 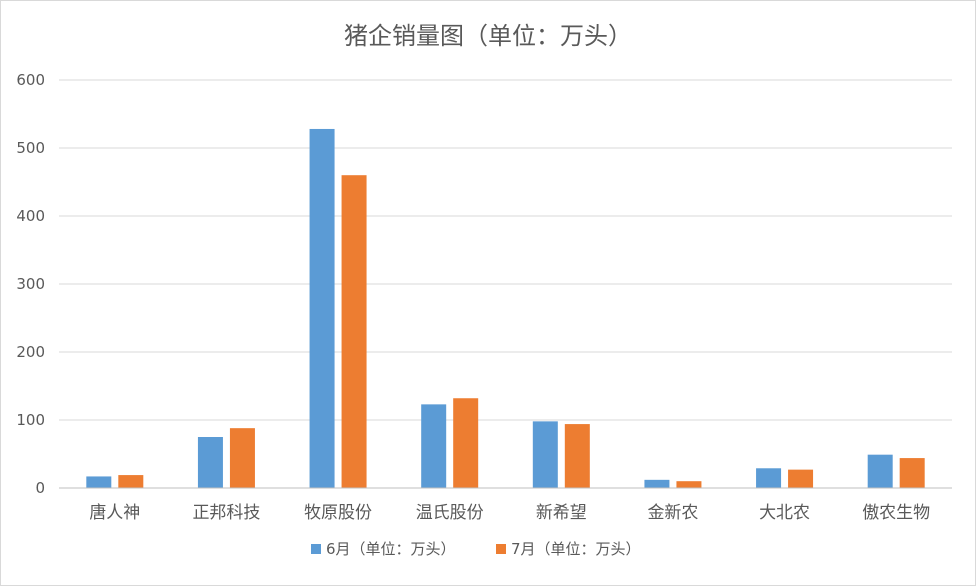 I want to click on chart-title: 猪企销量图（单位：万头）, so click(x=488, y=36).